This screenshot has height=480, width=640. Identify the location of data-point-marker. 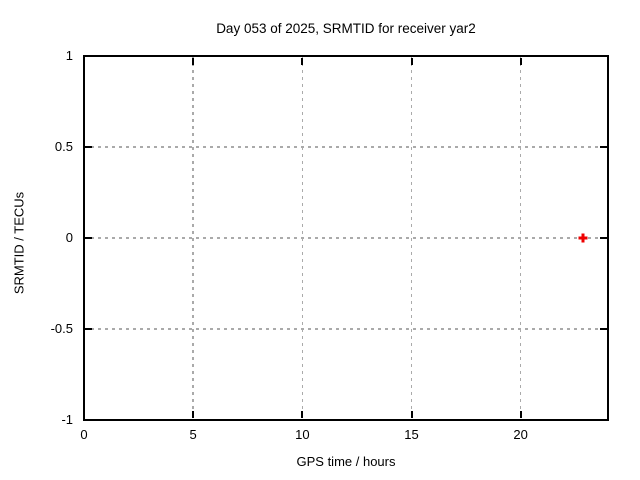
(583, 238).